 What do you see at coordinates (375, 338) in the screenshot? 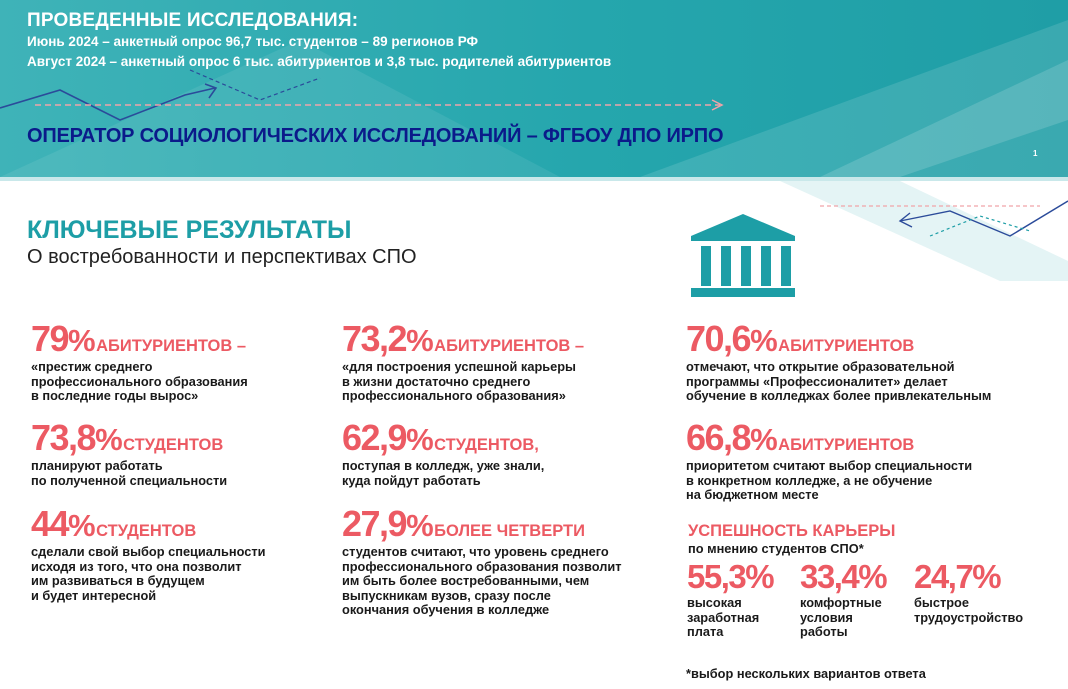
I see `stat-value: 73,2` at bounding box center [375, 338].